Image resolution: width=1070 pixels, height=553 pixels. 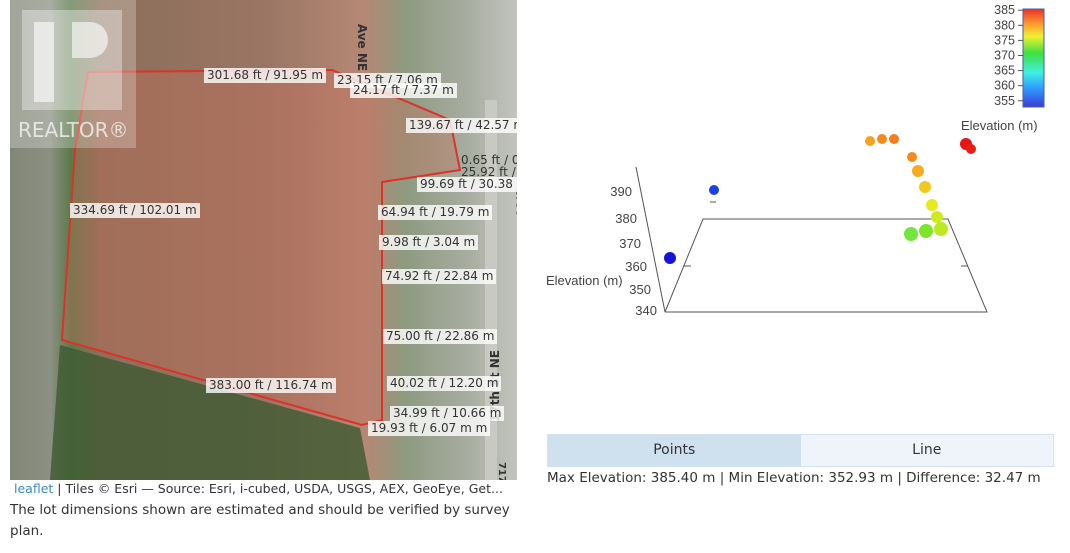 I want to click on z-tick-label: 370, so click(x=630, y=243).